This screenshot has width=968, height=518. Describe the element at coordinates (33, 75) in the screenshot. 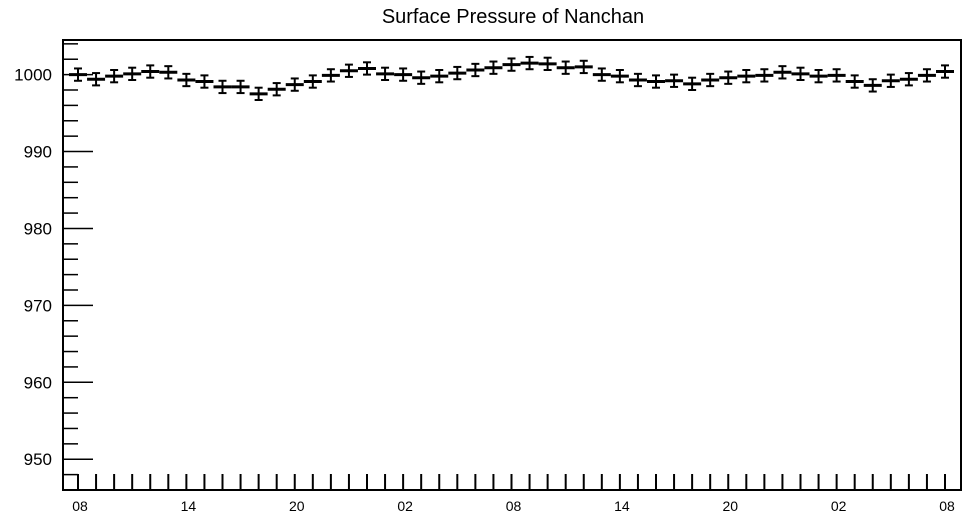

I see `y-tick-label: 1000` at that location.